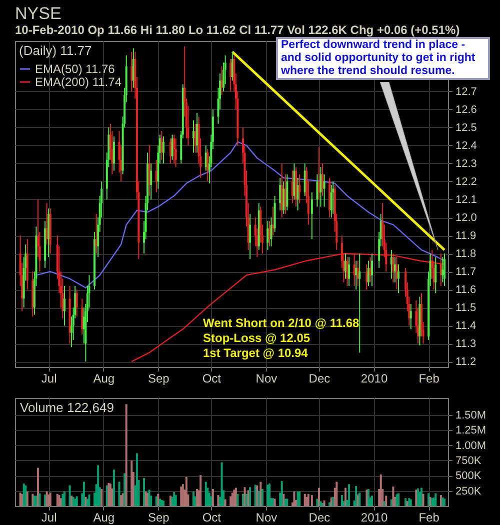  What do you see at coordinates (466, 272) in the screenshot?
I see `y-tick-label: 11.7` at bounding box center [466, 272].